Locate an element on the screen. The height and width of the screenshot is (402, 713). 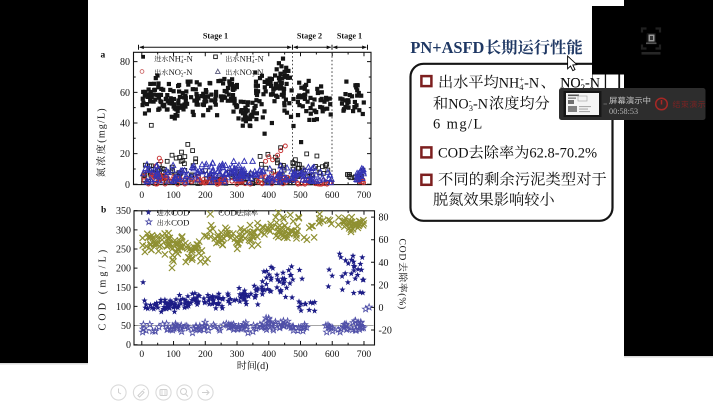
svg-text: -20 is located at coordinates (385, 331).